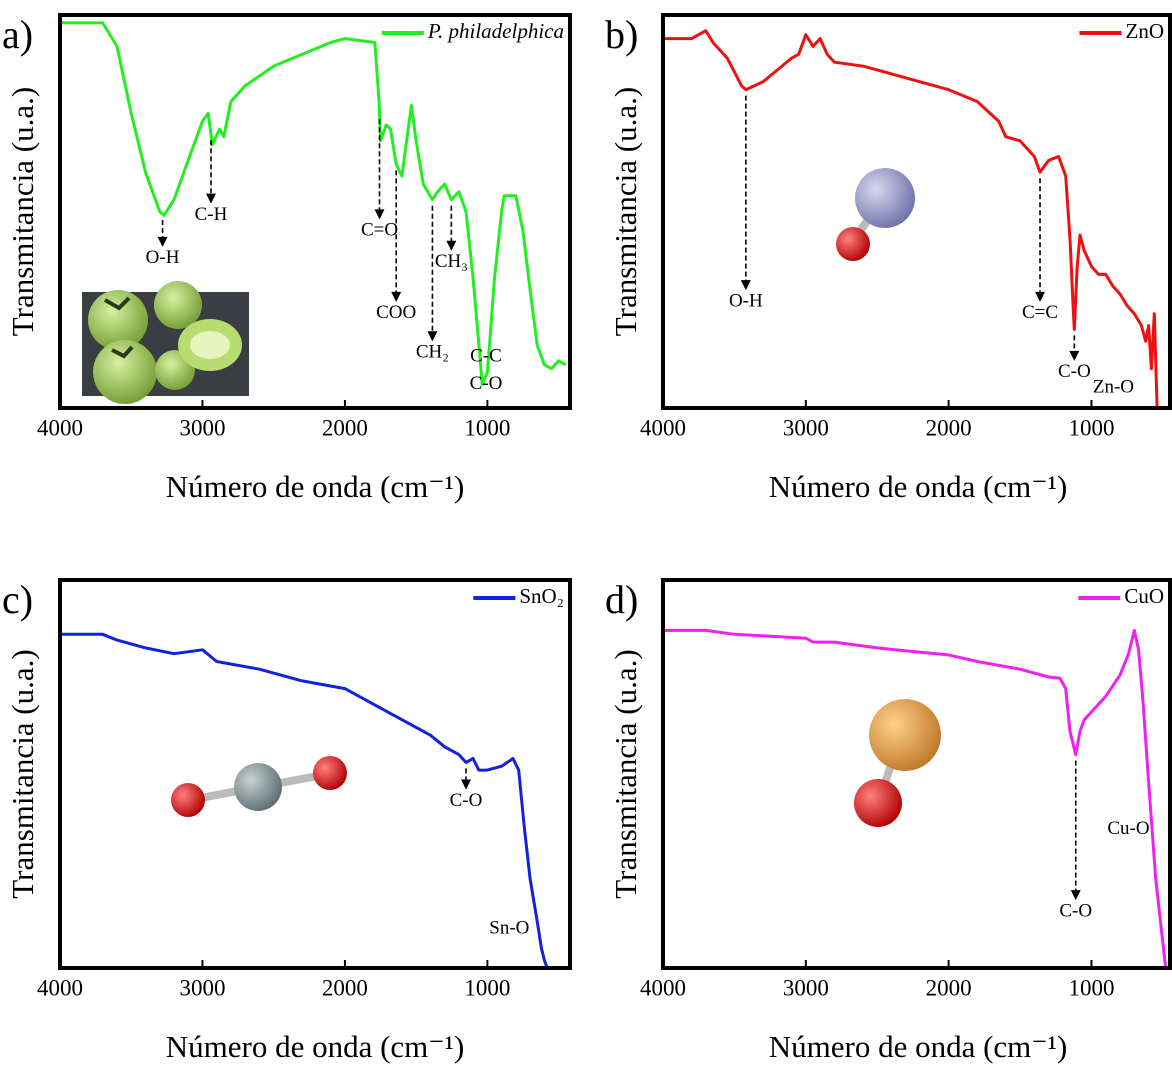 This screenshot has width=1172, height=1070. What do you see at coordinates (432, 352) in the screenshot?
I see `annotation-text: CH₂` at bounding box center [432, 352].